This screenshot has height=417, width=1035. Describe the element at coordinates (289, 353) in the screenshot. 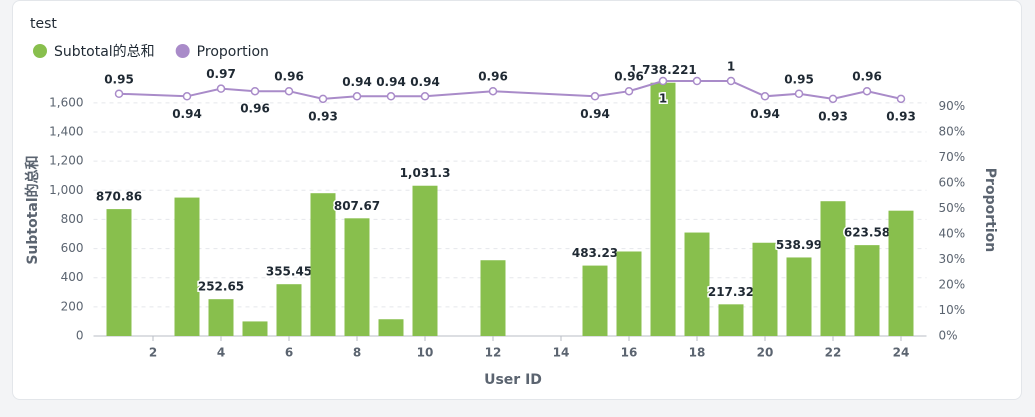

I see `x-tick-label: 6` at that location.